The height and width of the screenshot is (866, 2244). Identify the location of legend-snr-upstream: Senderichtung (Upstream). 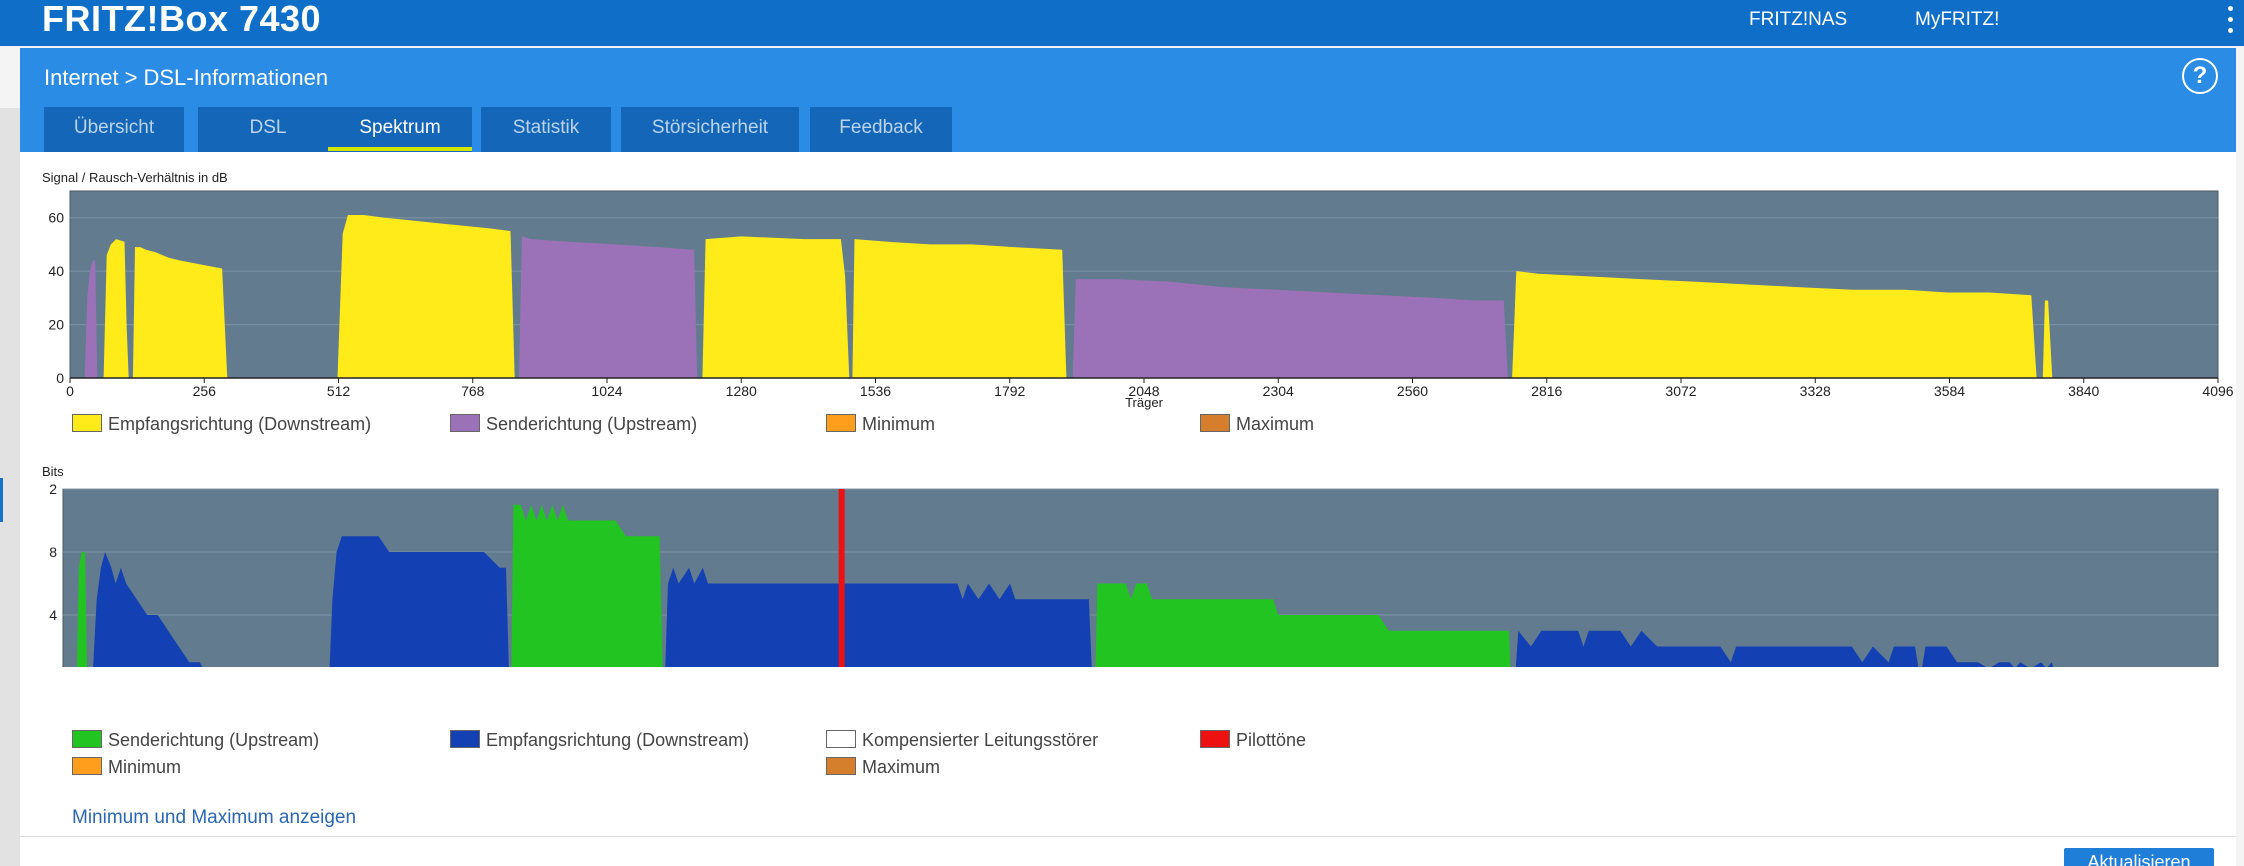
(573, 424).